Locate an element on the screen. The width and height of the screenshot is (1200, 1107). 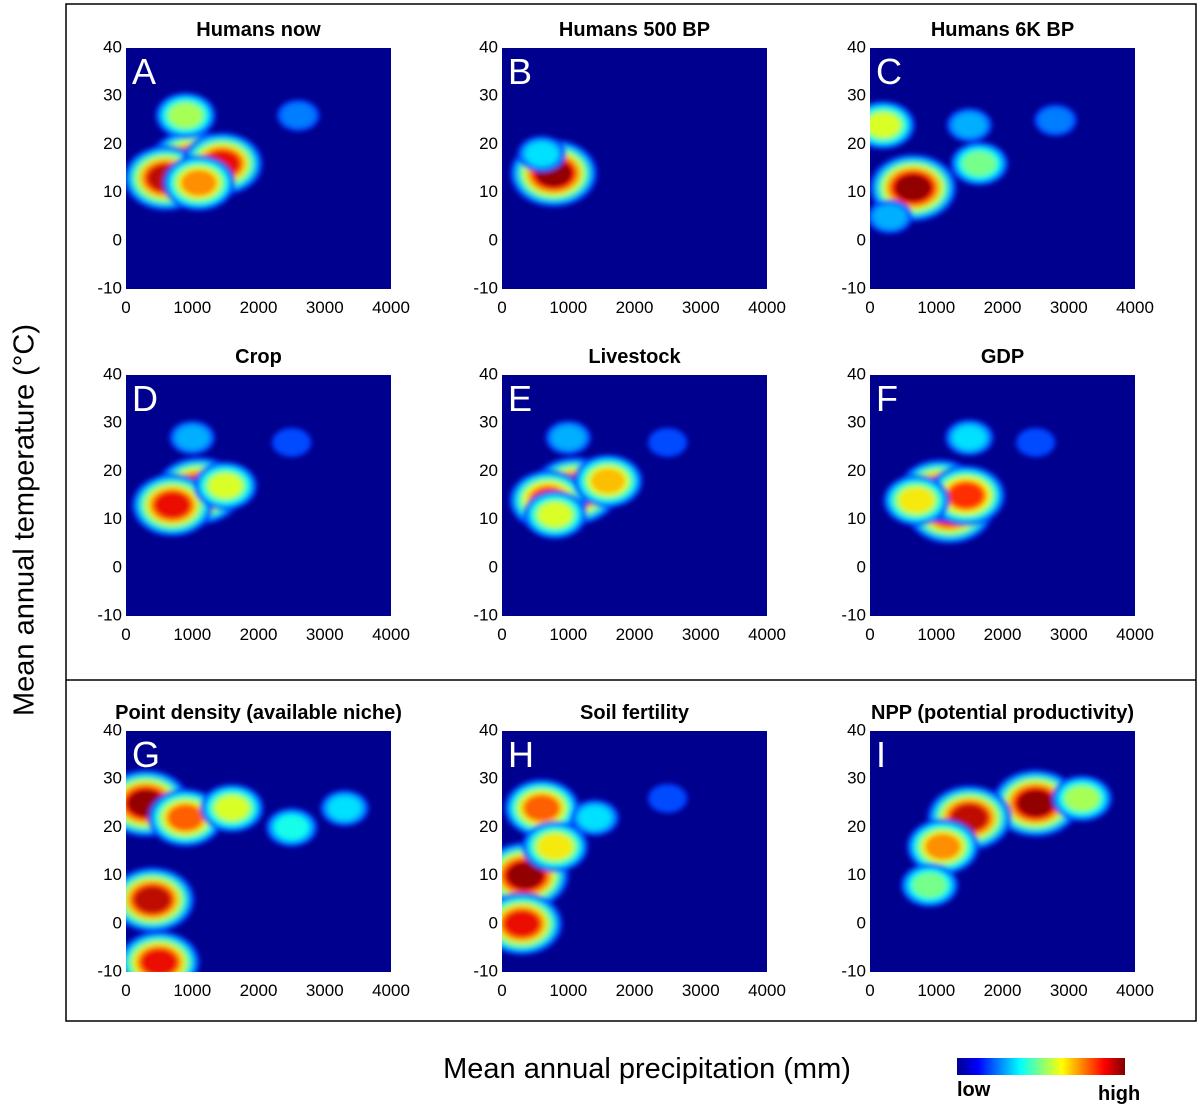
y-tick-g-20: 20 is located at coordinates (112, 826).